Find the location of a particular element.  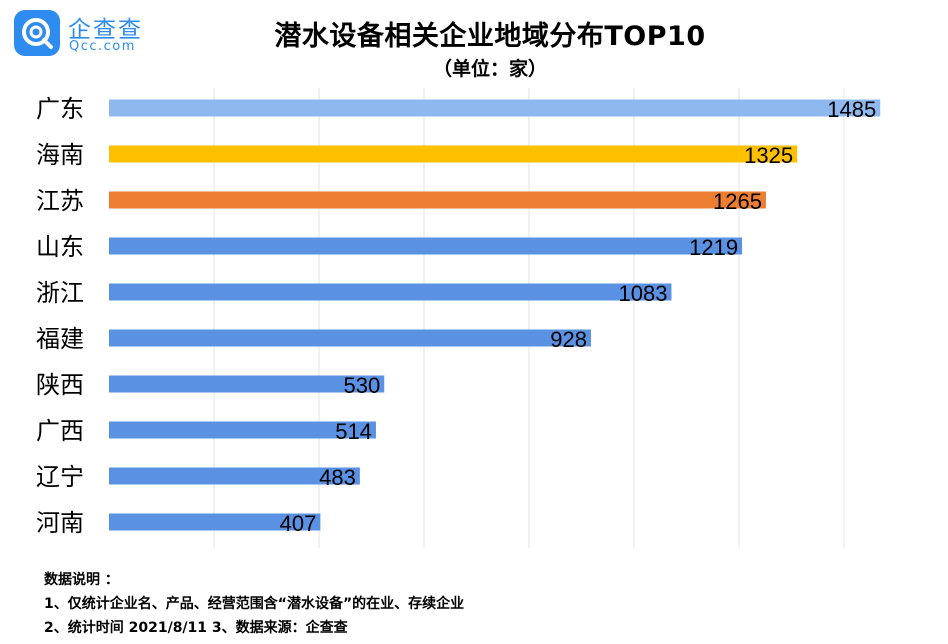

data-label: 1219 is located at coordinates (713, 247).